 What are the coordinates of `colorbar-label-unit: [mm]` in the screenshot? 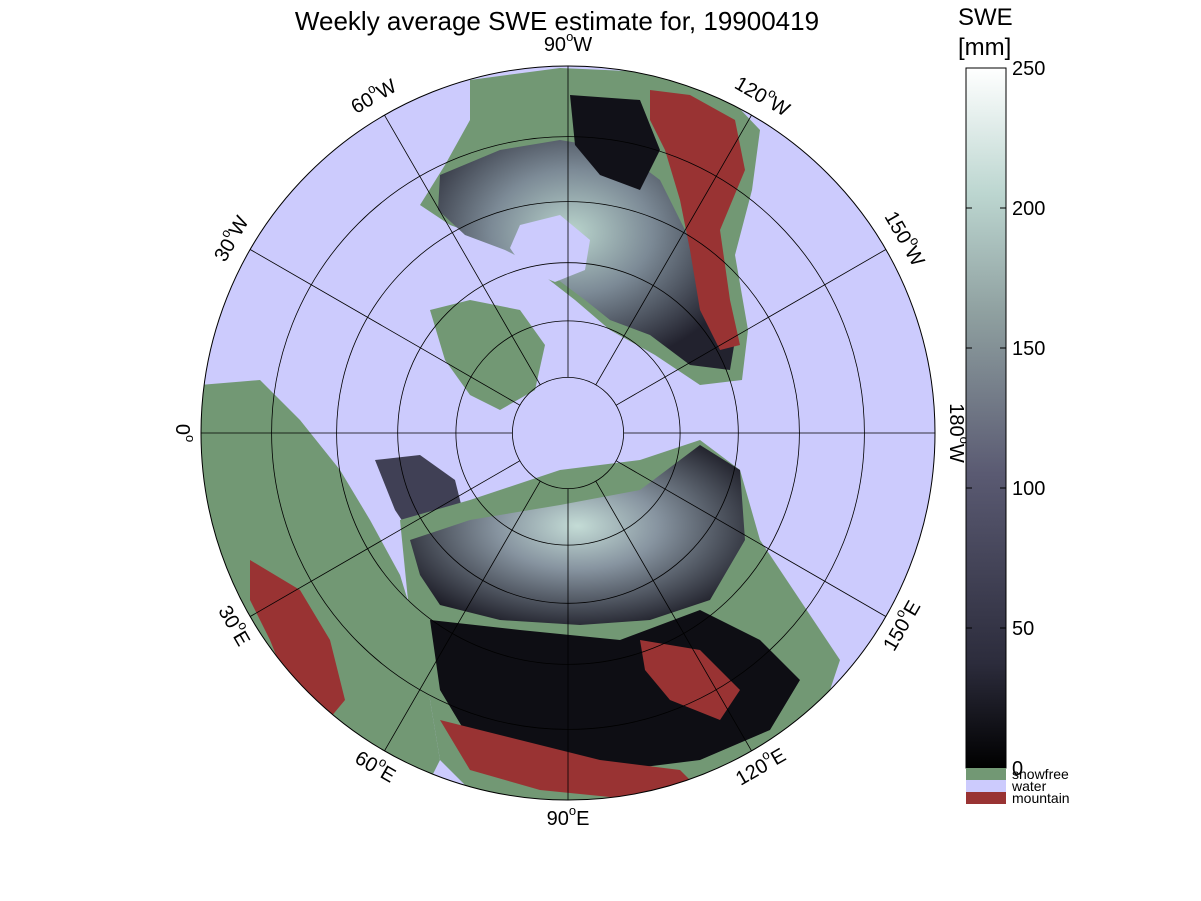 It's located at (984, 47).